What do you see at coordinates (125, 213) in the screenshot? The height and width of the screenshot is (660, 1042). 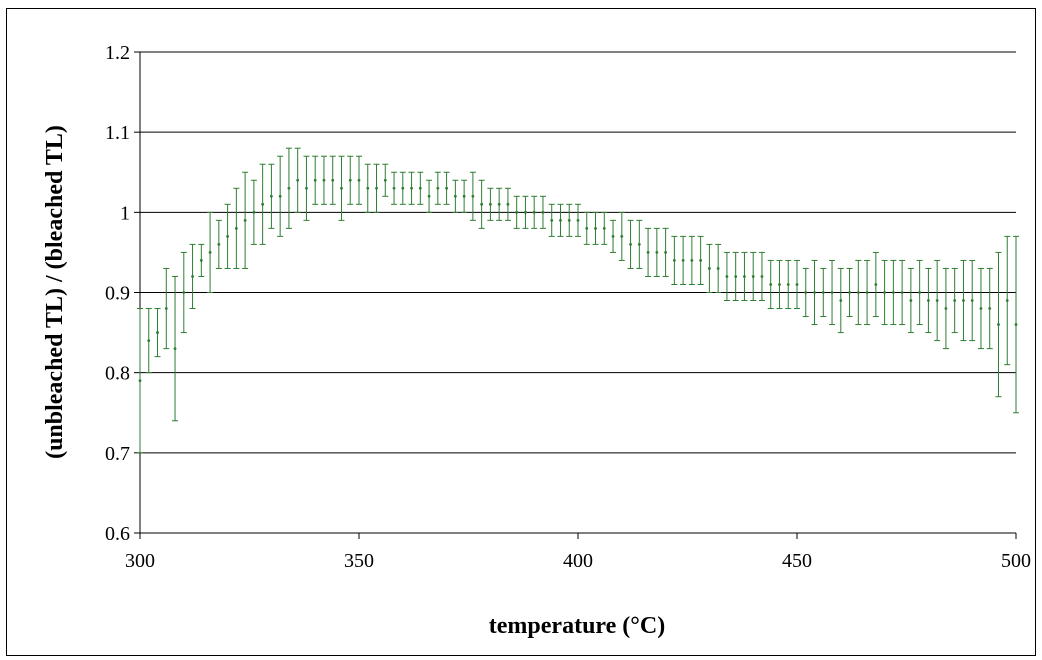 I see `y-tick-label: 1` at bounding box center [125, 213].